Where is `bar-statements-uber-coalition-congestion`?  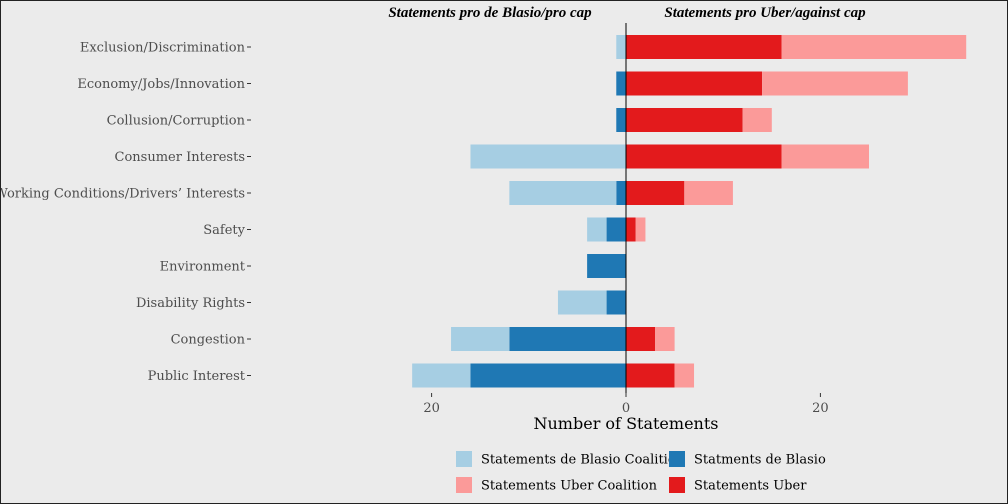
bar-statements-uber-coalition-congestion is located at coordinates (665, 339).